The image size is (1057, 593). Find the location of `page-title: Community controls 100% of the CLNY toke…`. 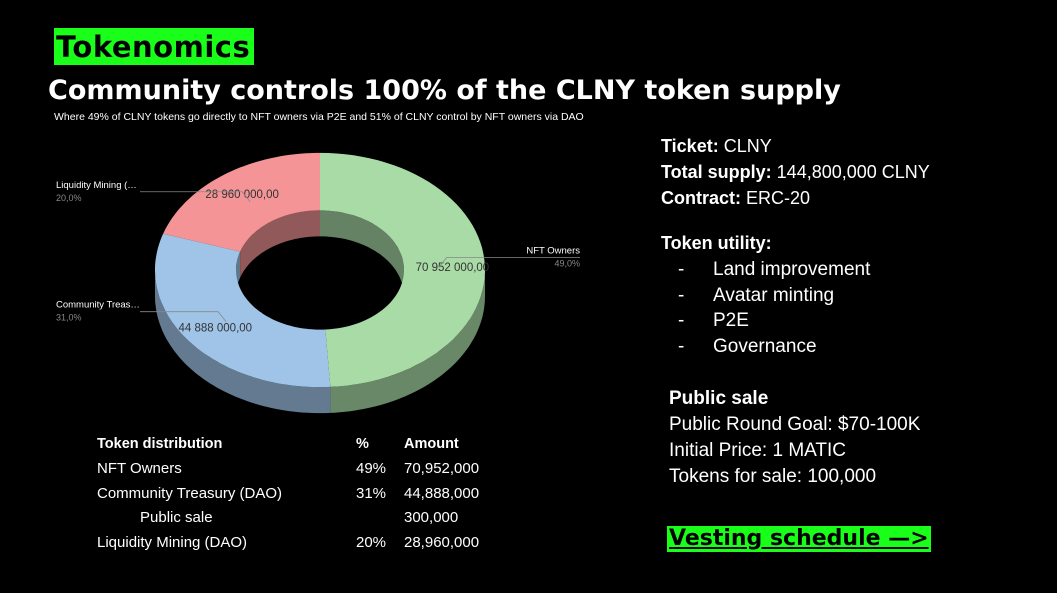

page-title: Community controls 100% of the CLNY toke… is located at coordinates (444, 90).